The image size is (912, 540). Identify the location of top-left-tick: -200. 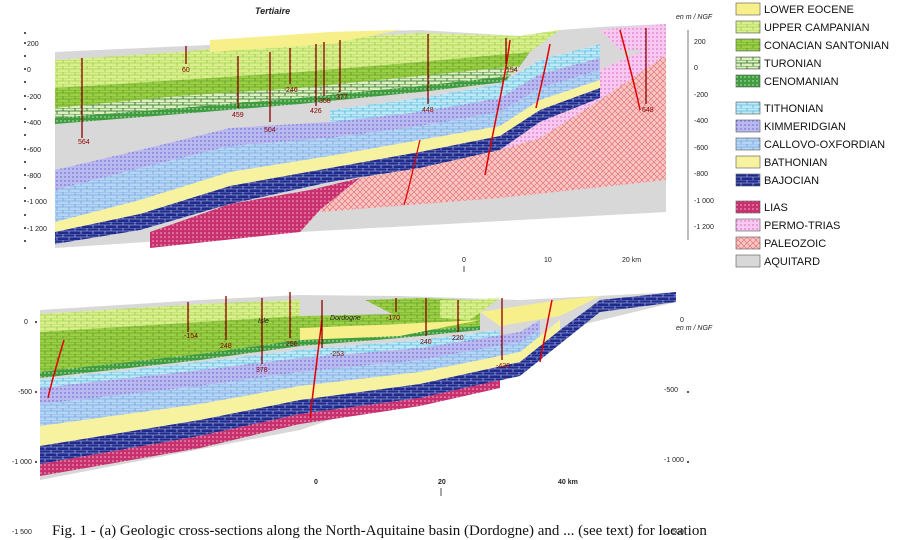
(34, 97).